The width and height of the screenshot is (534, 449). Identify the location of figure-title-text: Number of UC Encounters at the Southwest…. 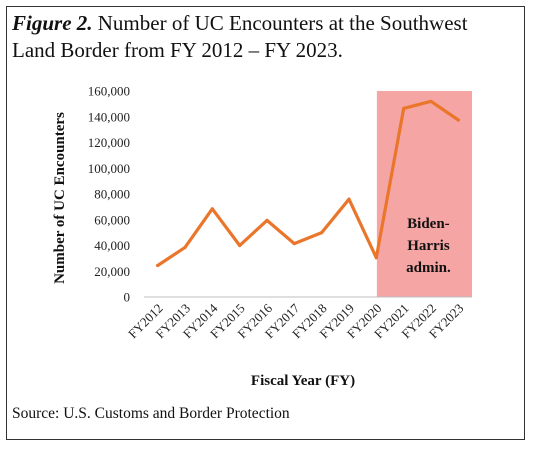
(240, 36).